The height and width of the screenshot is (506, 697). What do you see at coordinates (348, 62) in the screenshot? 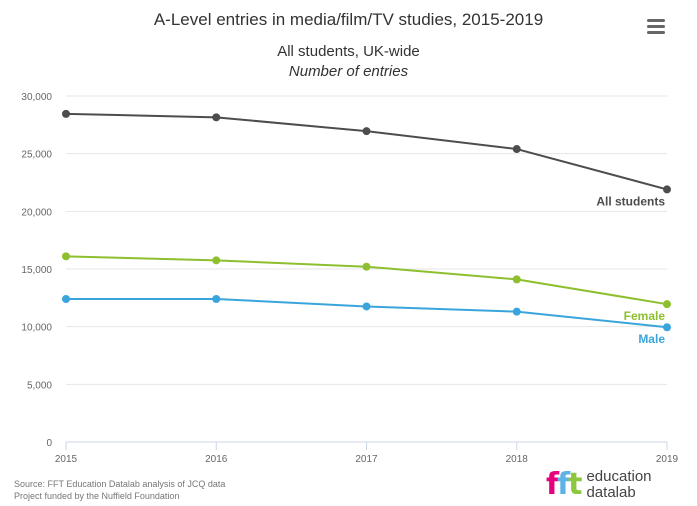
I see `chart-subtitle: All students, UK-wide Number of entries` at bounding box center [348, 62].